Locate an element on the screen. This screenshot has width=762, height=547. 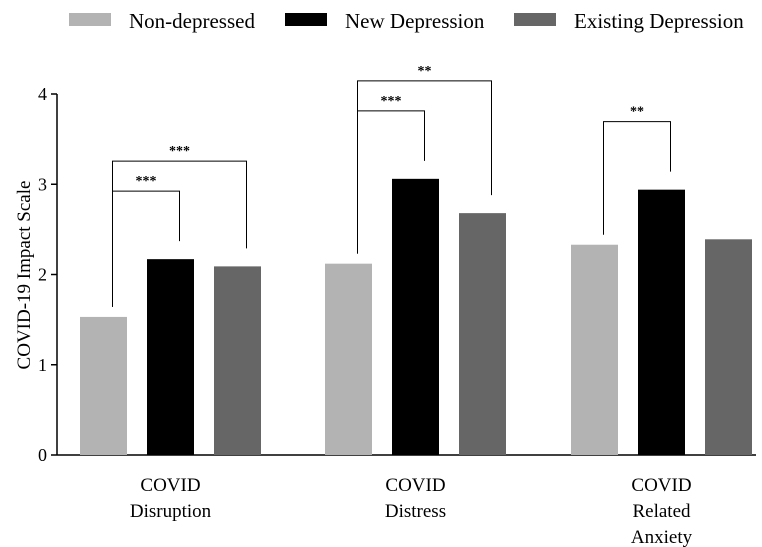
legend-label: Non-depressed is located at coordinates (192, 21).